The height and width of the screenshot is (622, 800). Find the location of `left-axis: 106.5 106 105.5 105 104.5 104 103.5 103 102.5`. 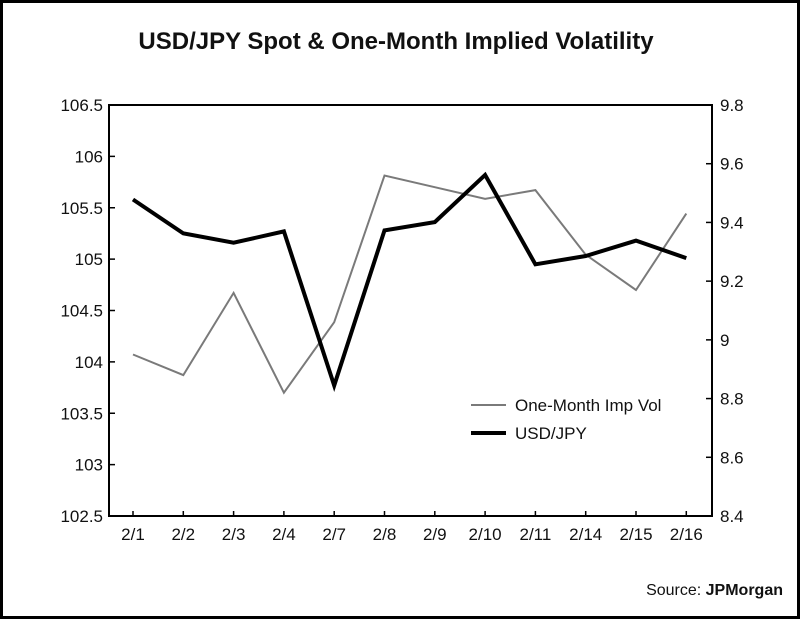

left-axis: 106.5 106 105.5 105 104.5 104 103.5 103 102.5 is located at coordinates (87, 311).